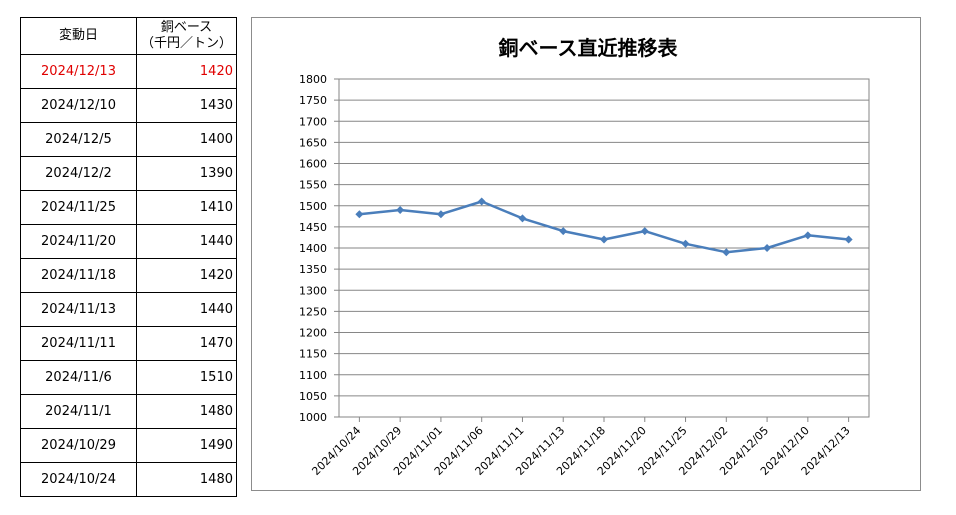  Describe the element at coordinates (78, 105) in the screenshot. I see `row-date: 2024/12/10` at that location.